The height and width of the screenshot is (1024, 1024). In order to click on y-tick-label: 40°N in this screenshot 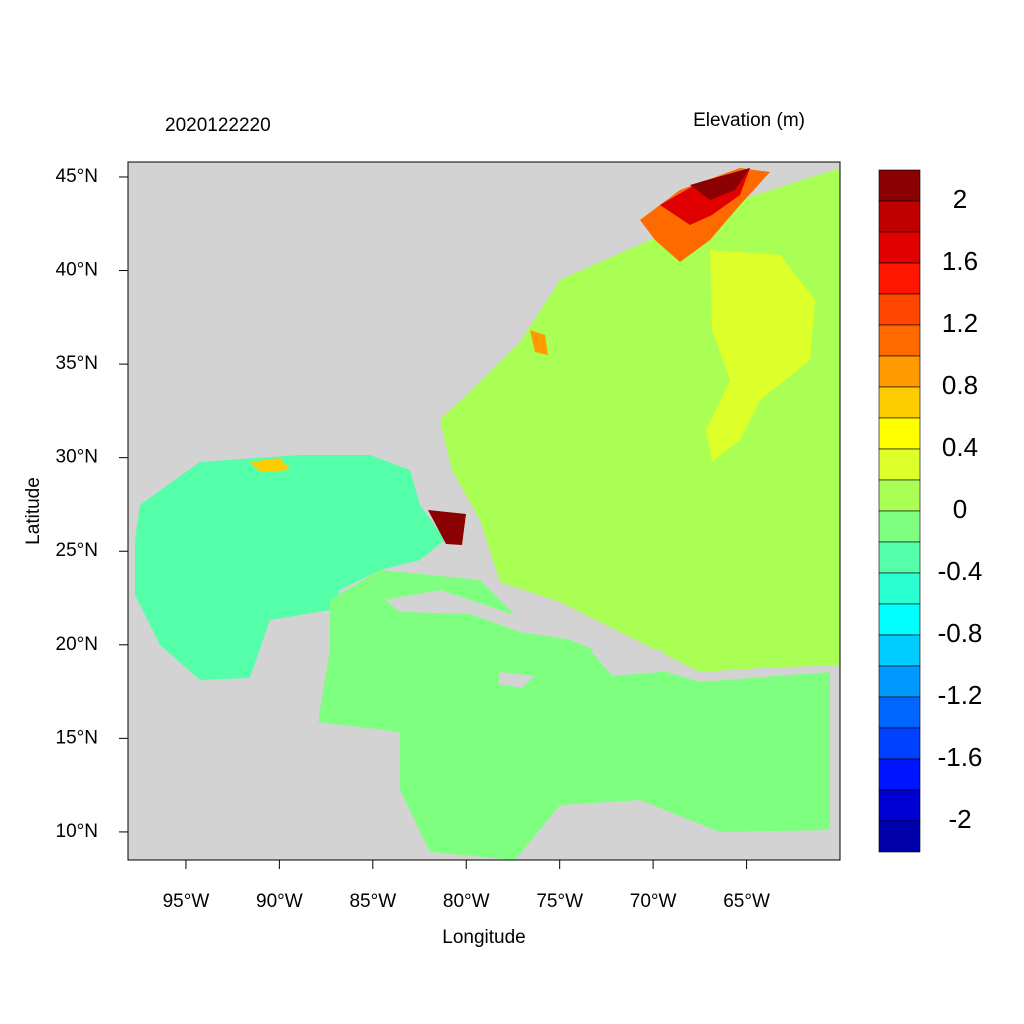, I will do `click(77, 270)`.